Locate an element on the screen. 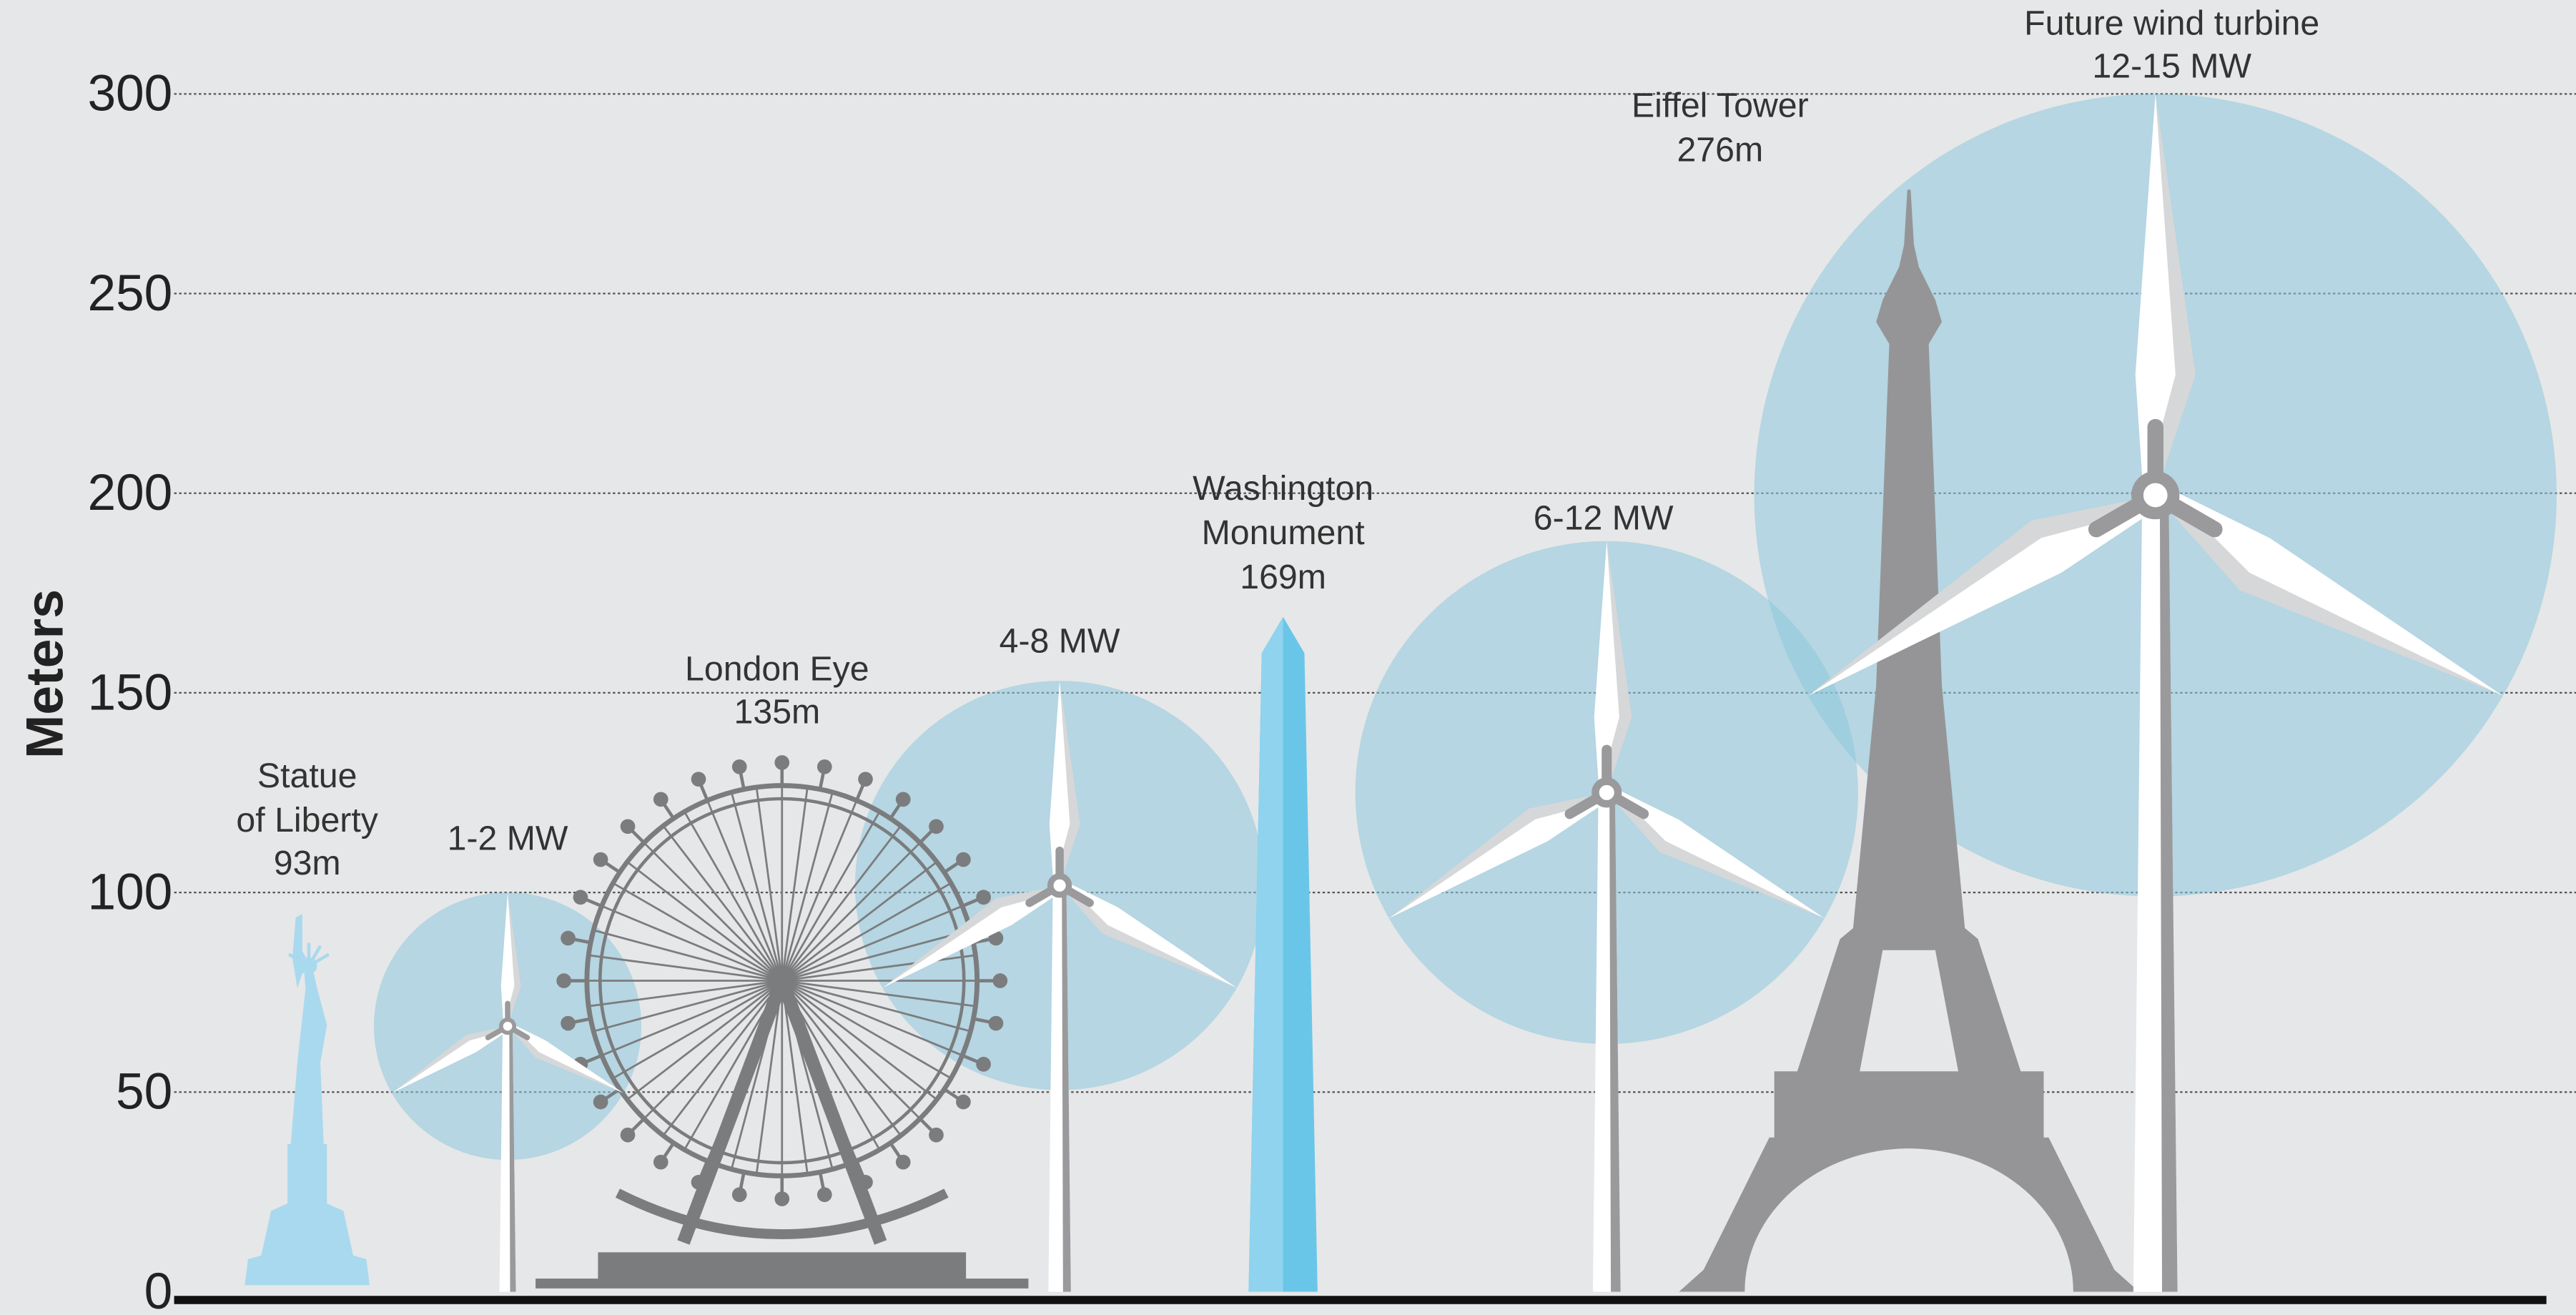 Image resolution: width=2576 pixels, height=1315 pixels. category-label: 6-12 MW is located at coordinates (1603, 517).